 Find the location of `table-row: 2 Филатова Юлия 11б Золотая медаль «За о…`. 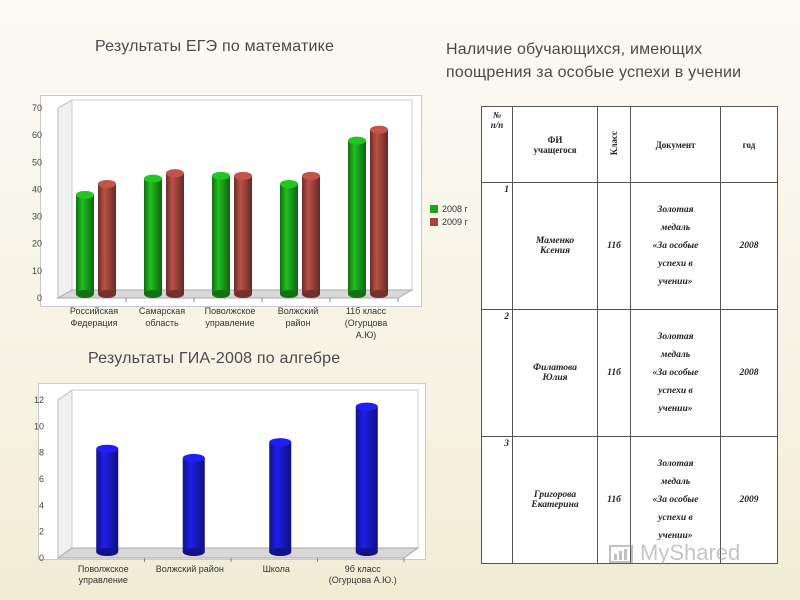

table-row: 2 Филатова Юлия 11б Золотая медаль «За о… is located at coordinates (629, 373).